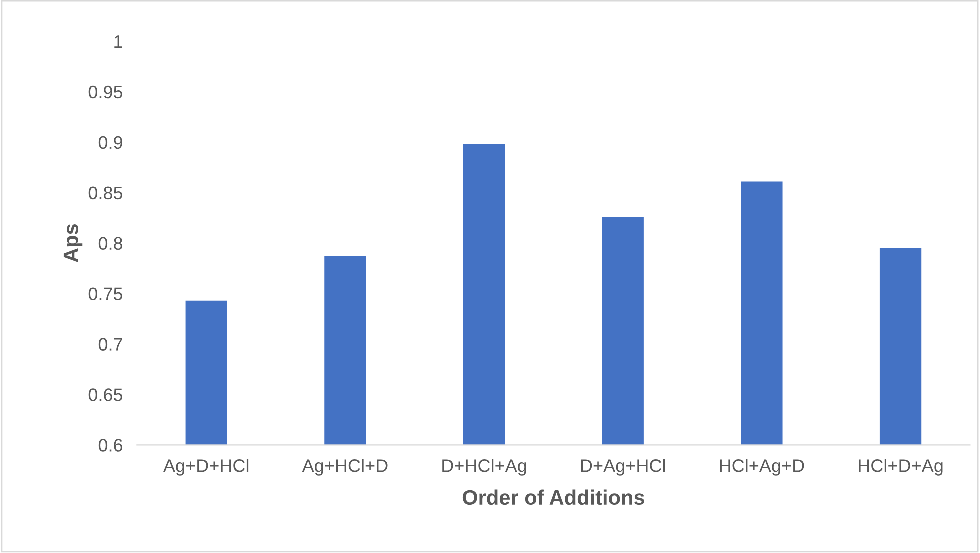 This screenshot has height=553, width=980. I want to click on x-tick-label: HCl+D+Ag, so click(901, 467).